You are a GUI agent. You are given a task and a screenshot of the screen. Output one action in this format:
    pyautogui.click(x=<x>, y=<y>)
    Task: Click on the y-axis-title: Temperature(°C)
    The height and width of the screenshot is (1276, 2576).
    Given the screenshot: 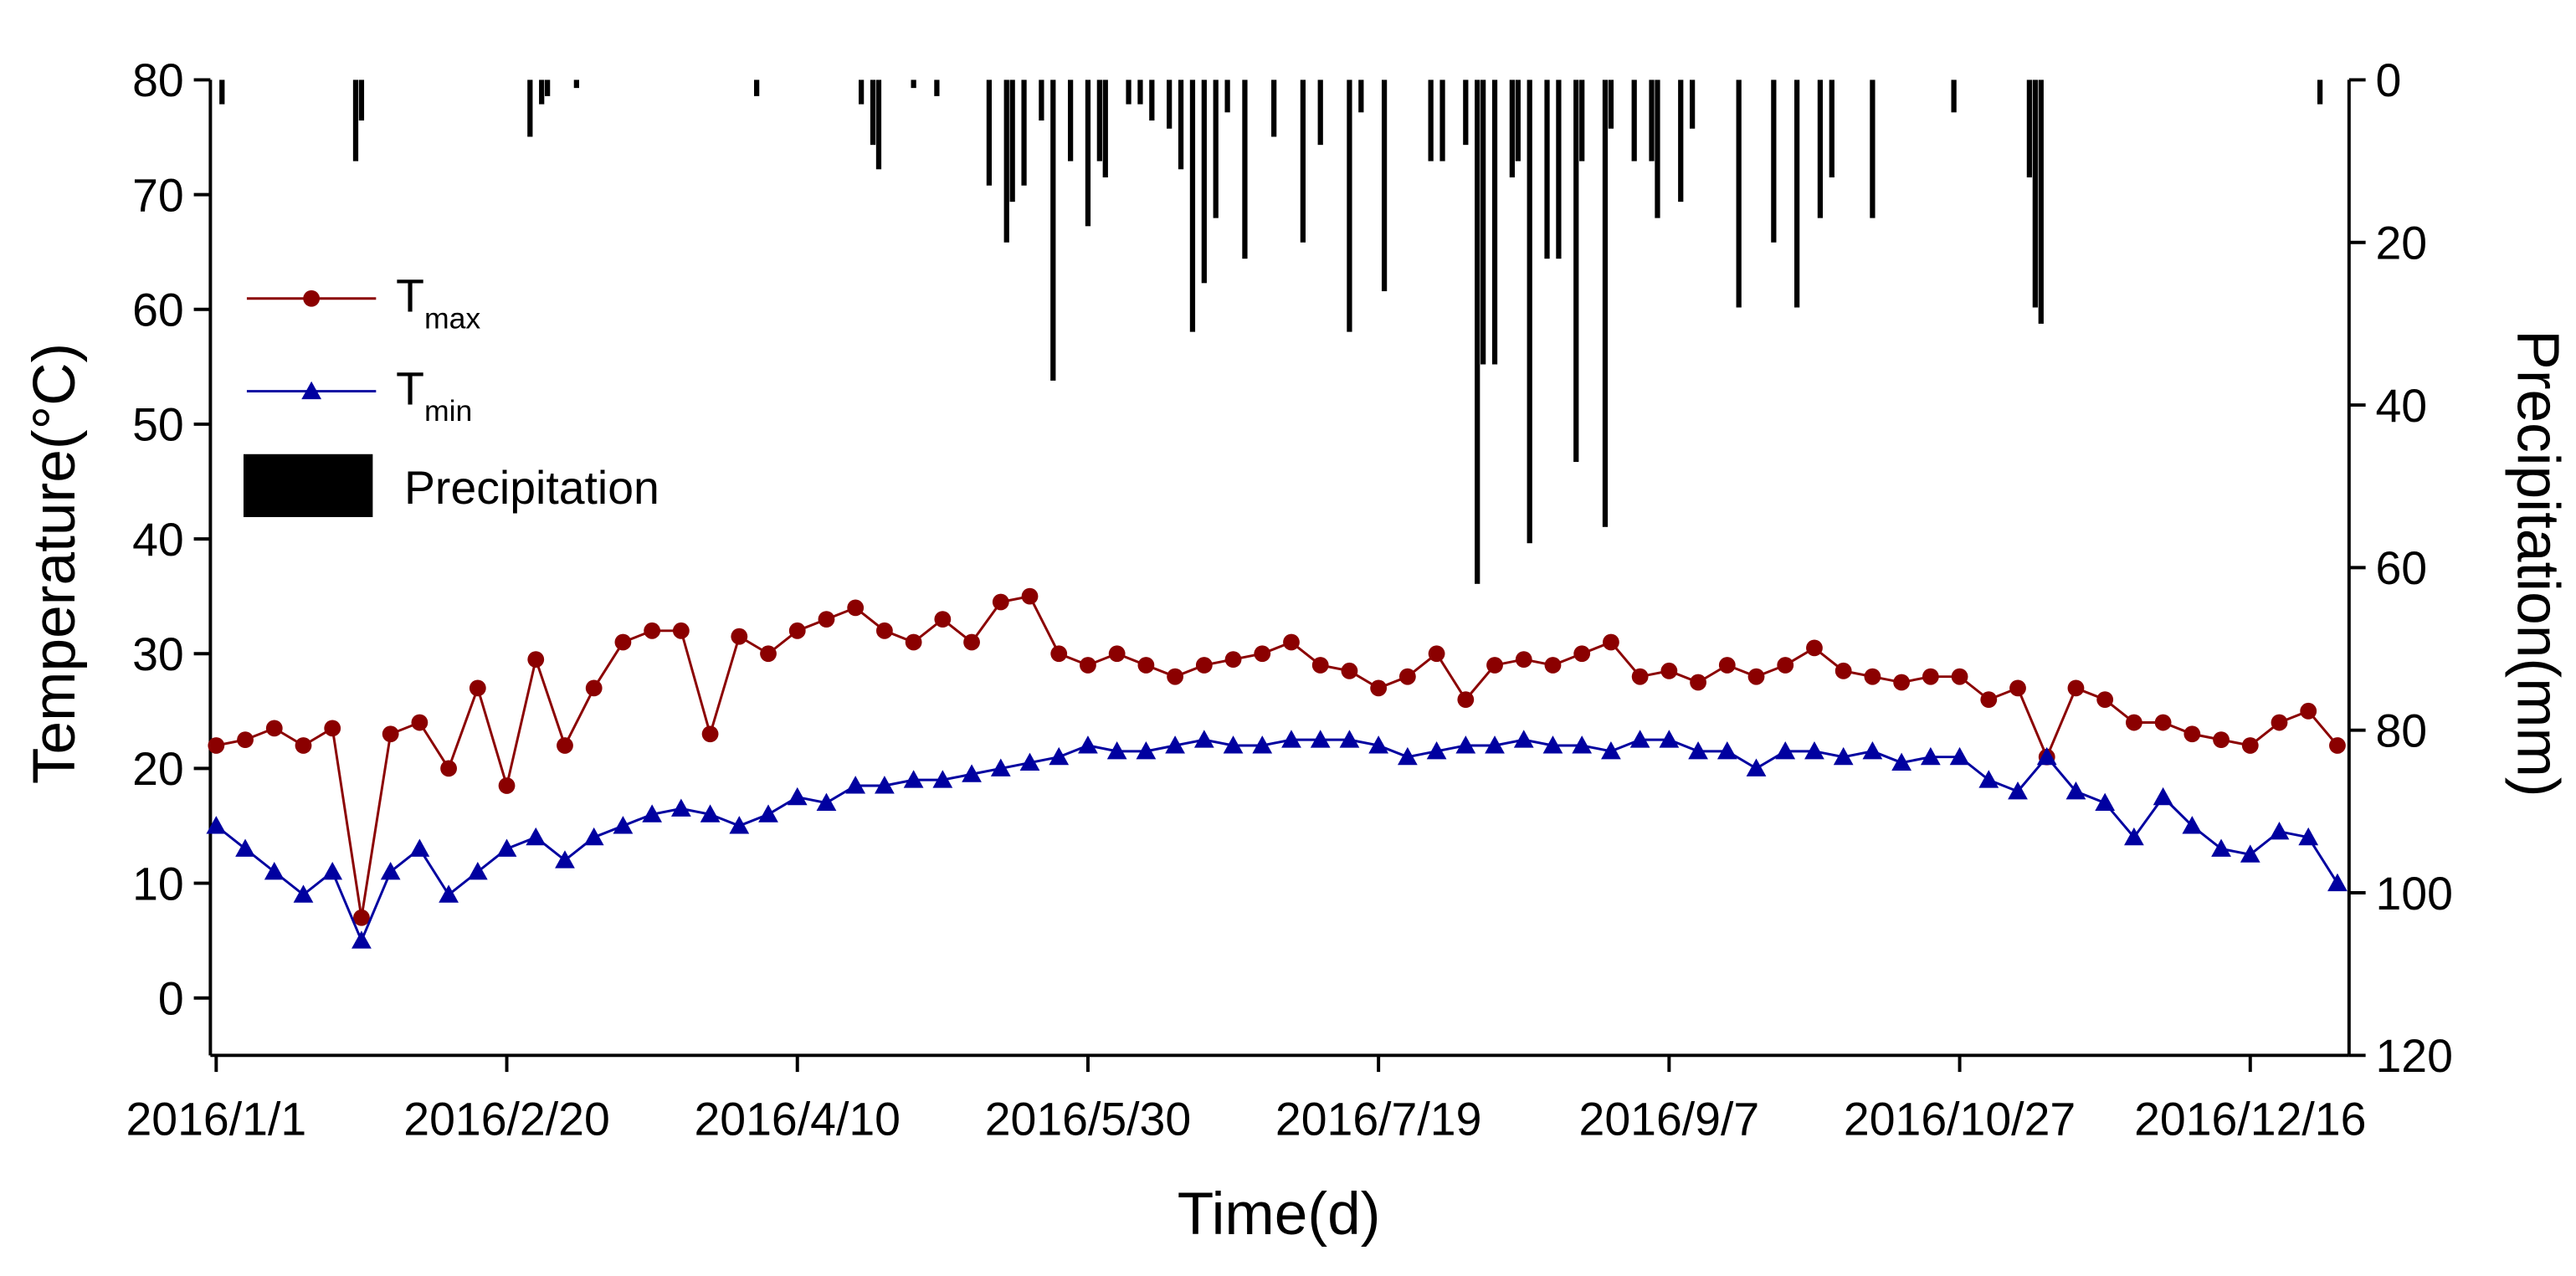 What is the action you would take?
    pyautogui.click(x=54, y=564)
    